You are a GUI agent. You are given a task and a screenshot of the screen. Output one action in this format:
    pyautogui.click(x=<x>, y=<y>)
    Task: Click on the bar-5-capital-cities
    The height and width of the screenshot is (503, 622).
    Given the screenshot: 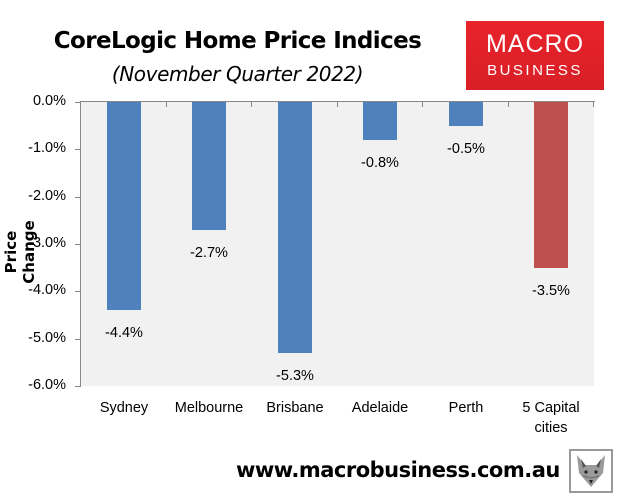 What is the action you would take?
    pyautogui.click(x=551, y=185)
    